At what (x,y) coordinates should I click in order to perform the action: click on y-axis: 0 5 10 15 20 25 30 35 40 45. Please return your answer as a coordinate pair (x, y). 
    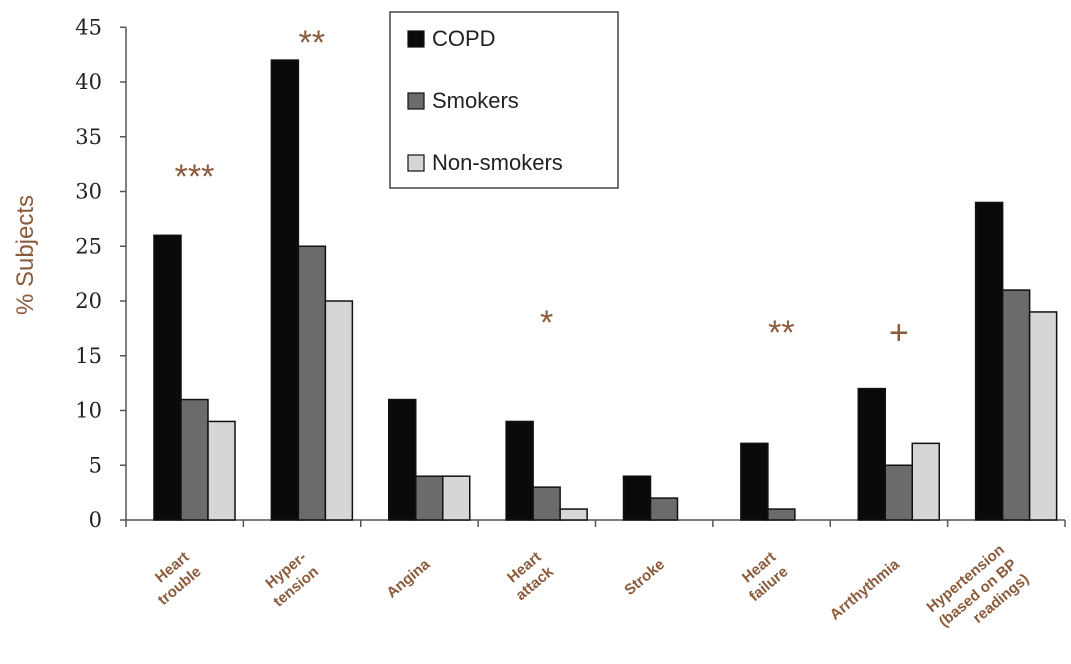
    Looking at the image, I should click on (101, 273).